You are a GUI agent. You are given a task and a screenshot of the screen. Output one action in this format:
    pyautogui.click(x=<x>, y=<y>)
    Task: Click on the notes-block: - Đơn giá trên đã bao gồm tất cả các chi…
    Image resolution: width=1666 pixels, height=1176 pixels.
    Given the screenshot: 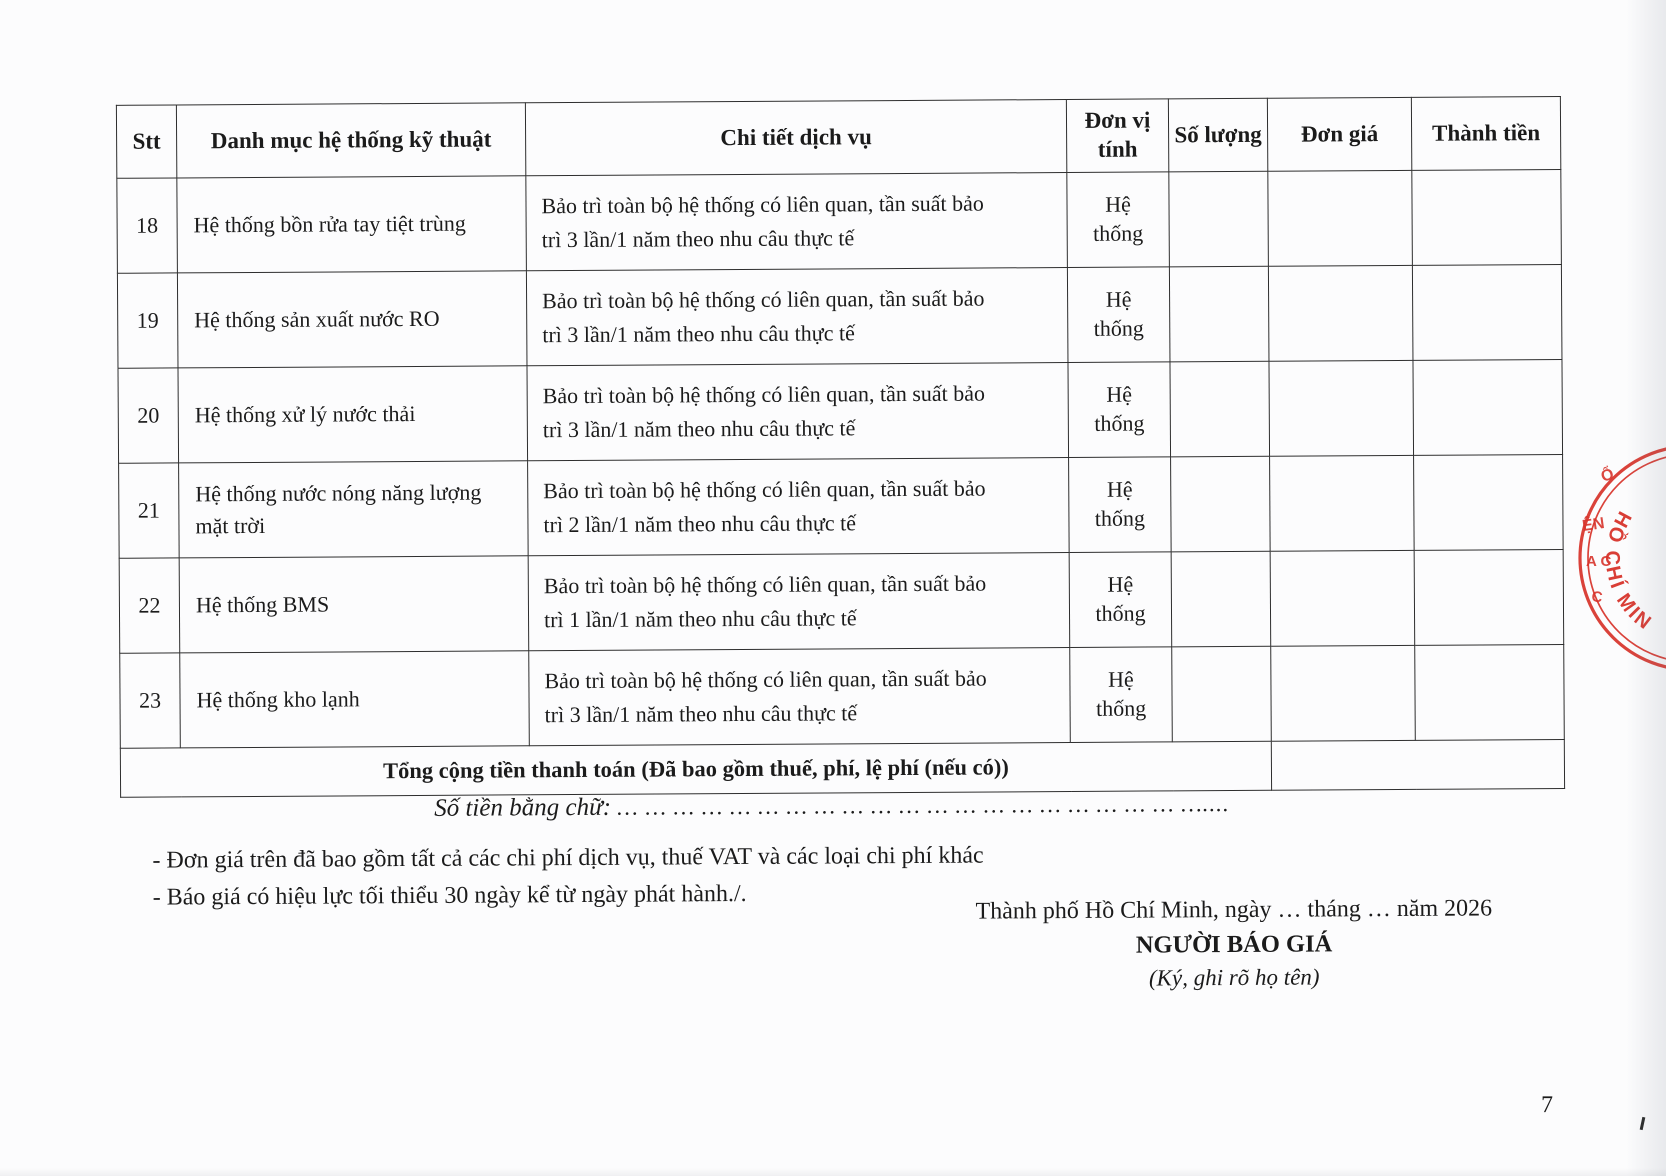 What is the action you would take?
    pyautogui.click(x=568, y=877)
    